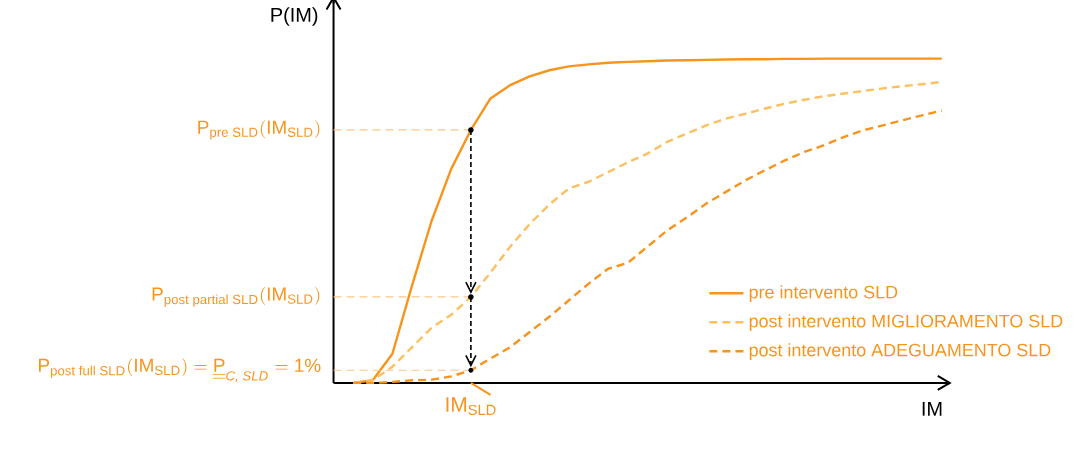 The height and width of the screenshot is (451, 1083). I want to click on legend-label: post intervento MIGLIORAMENTO SLD, so click(906, 322).